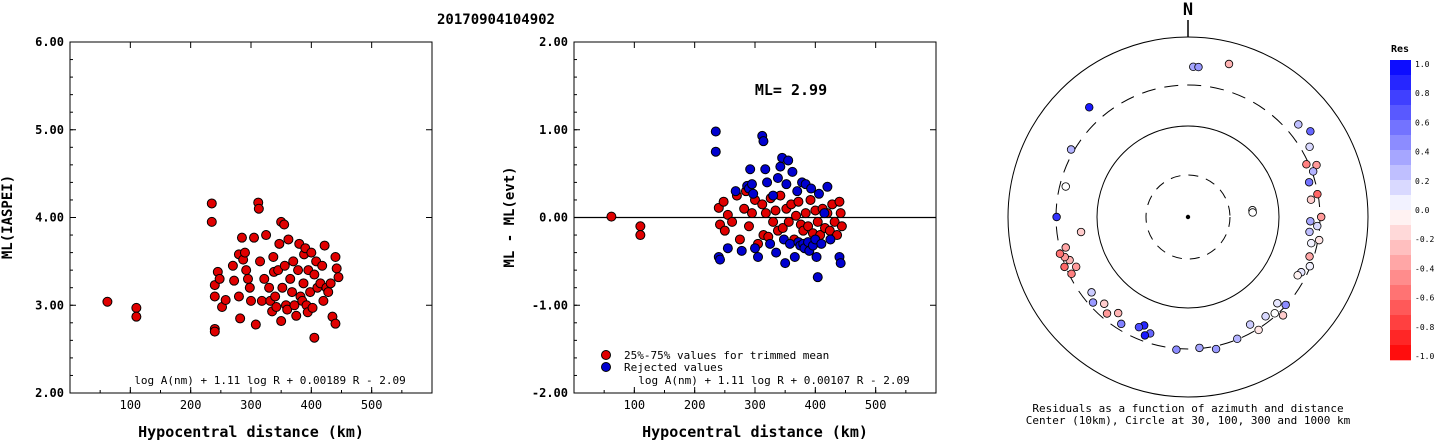  I want to click on colorbar-tick-label: 0.6, so click(1422, 122).